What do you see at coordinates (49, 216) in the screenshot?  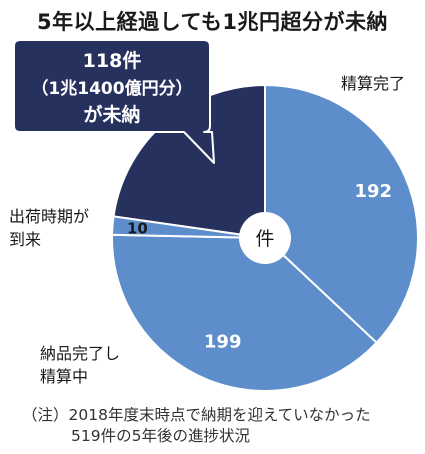 I see `category-label-shukka-line1: 出荷時期が` at bounding box center [49, 216].